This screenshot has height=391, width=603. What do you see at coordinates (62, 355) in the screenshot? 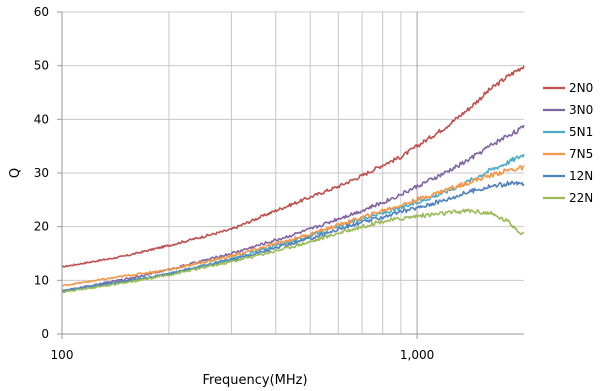
I see `x-tick-label: 100` at bounding box center [62, 355].